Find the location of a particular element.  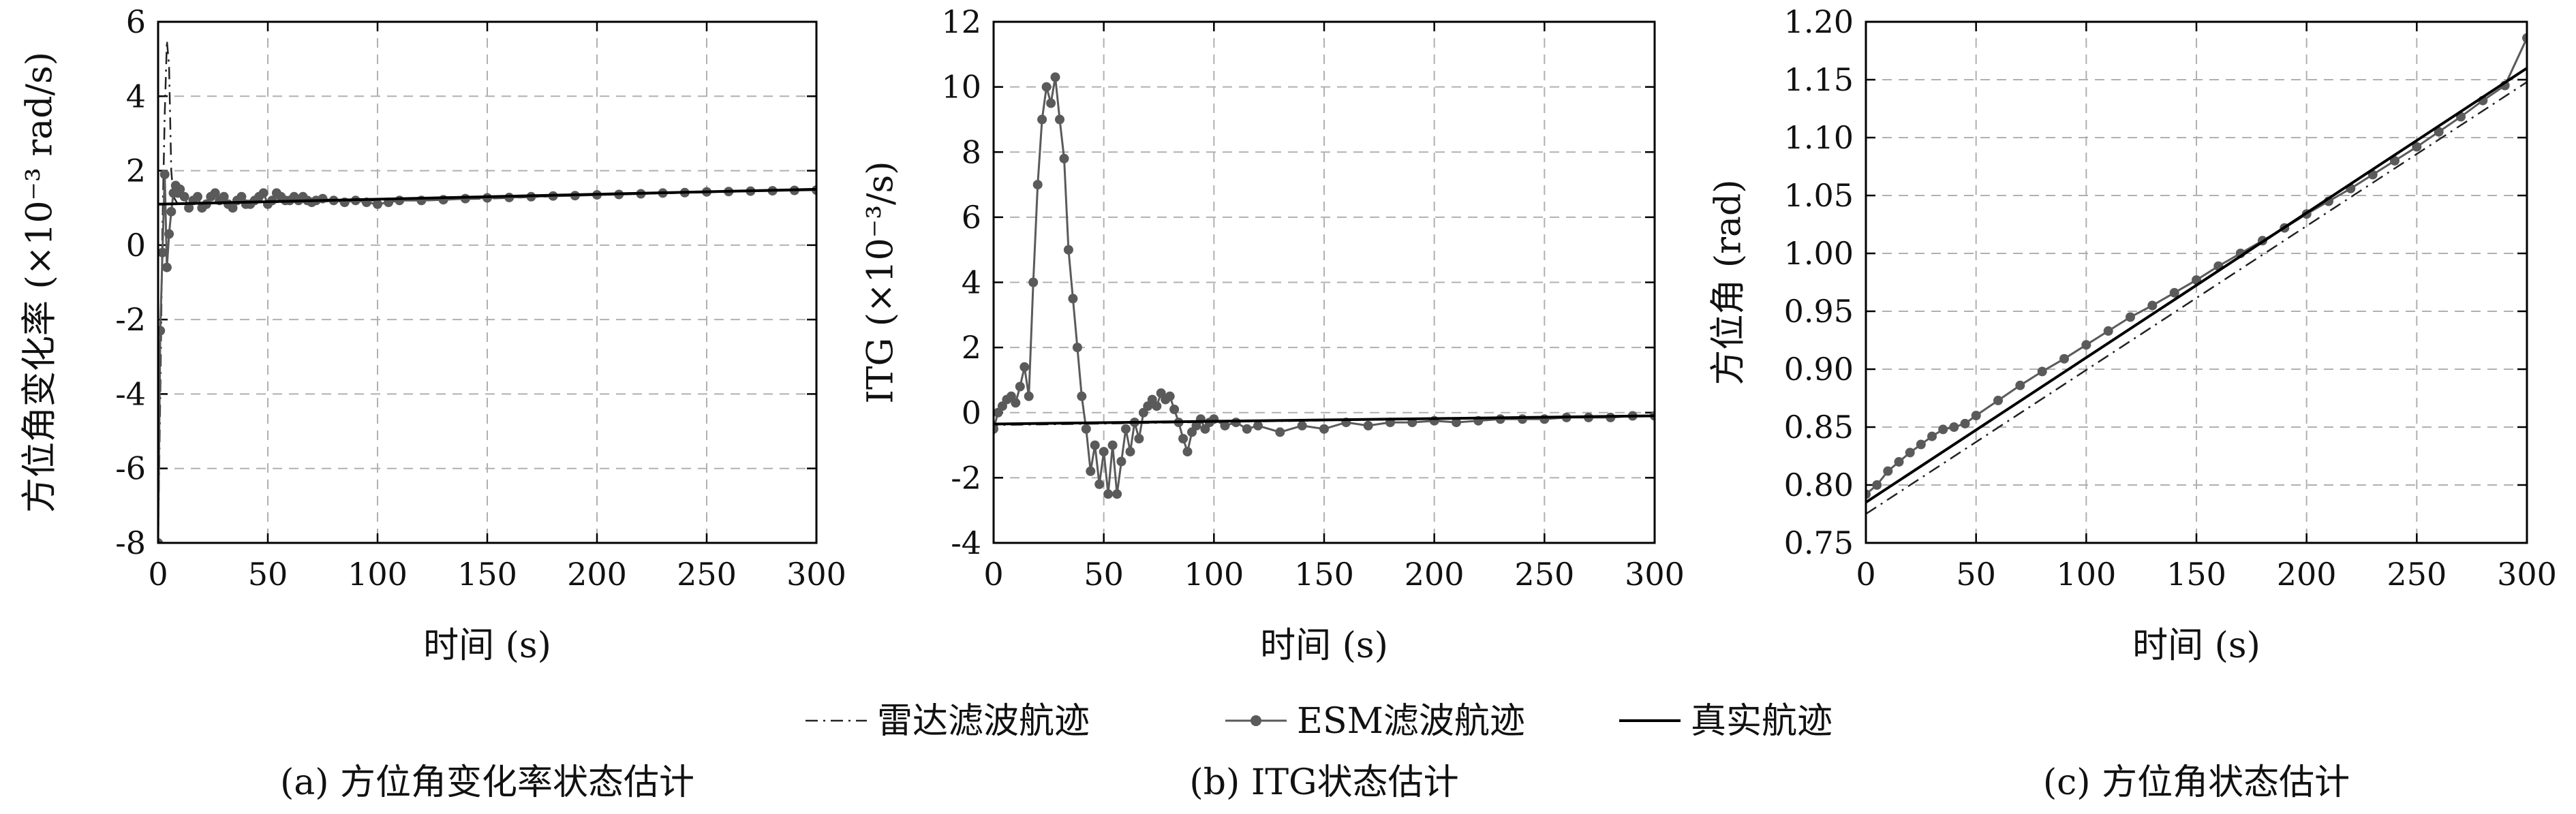

y-tick-label: 12 is located at coordinates (961, 21).